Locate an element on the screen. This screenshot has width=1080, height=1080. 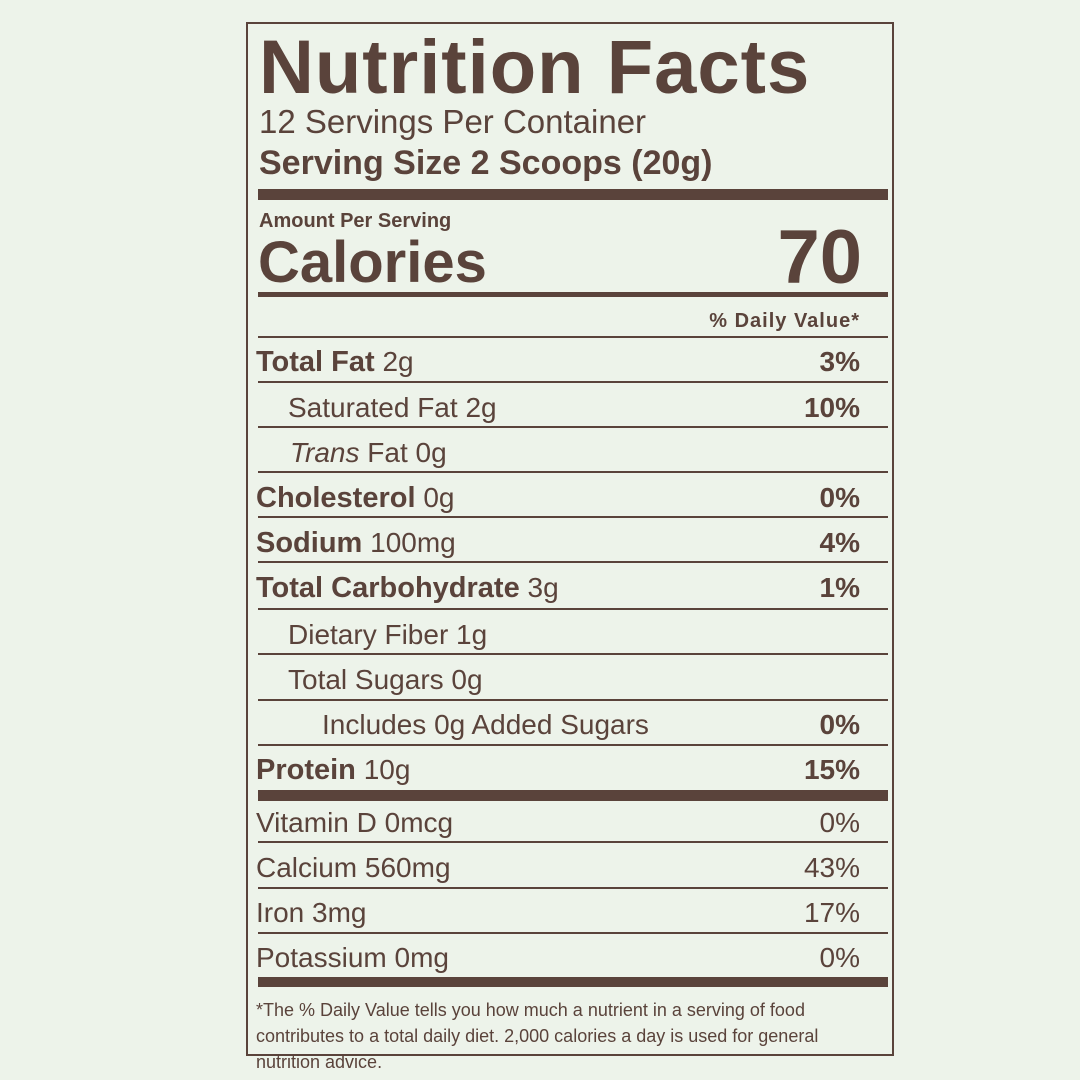
vitamin-row-iron: Iron 3mg is located at coordinates (311, 912).